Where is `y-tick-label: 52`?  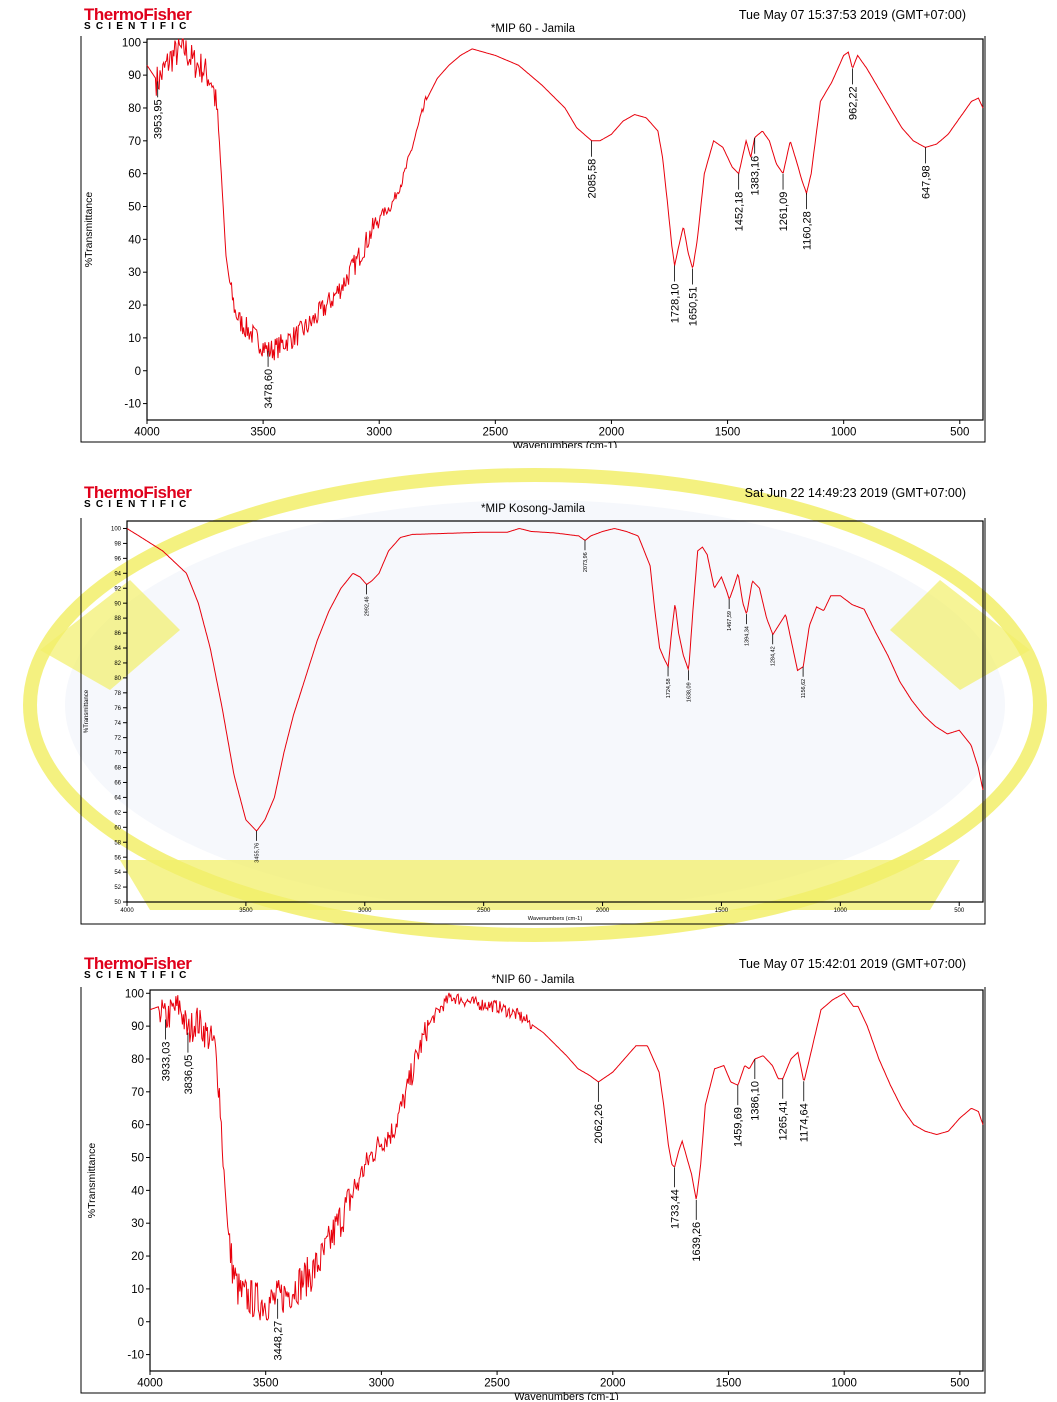 y-tick-label: 52 is located at coordinates (117, 888).